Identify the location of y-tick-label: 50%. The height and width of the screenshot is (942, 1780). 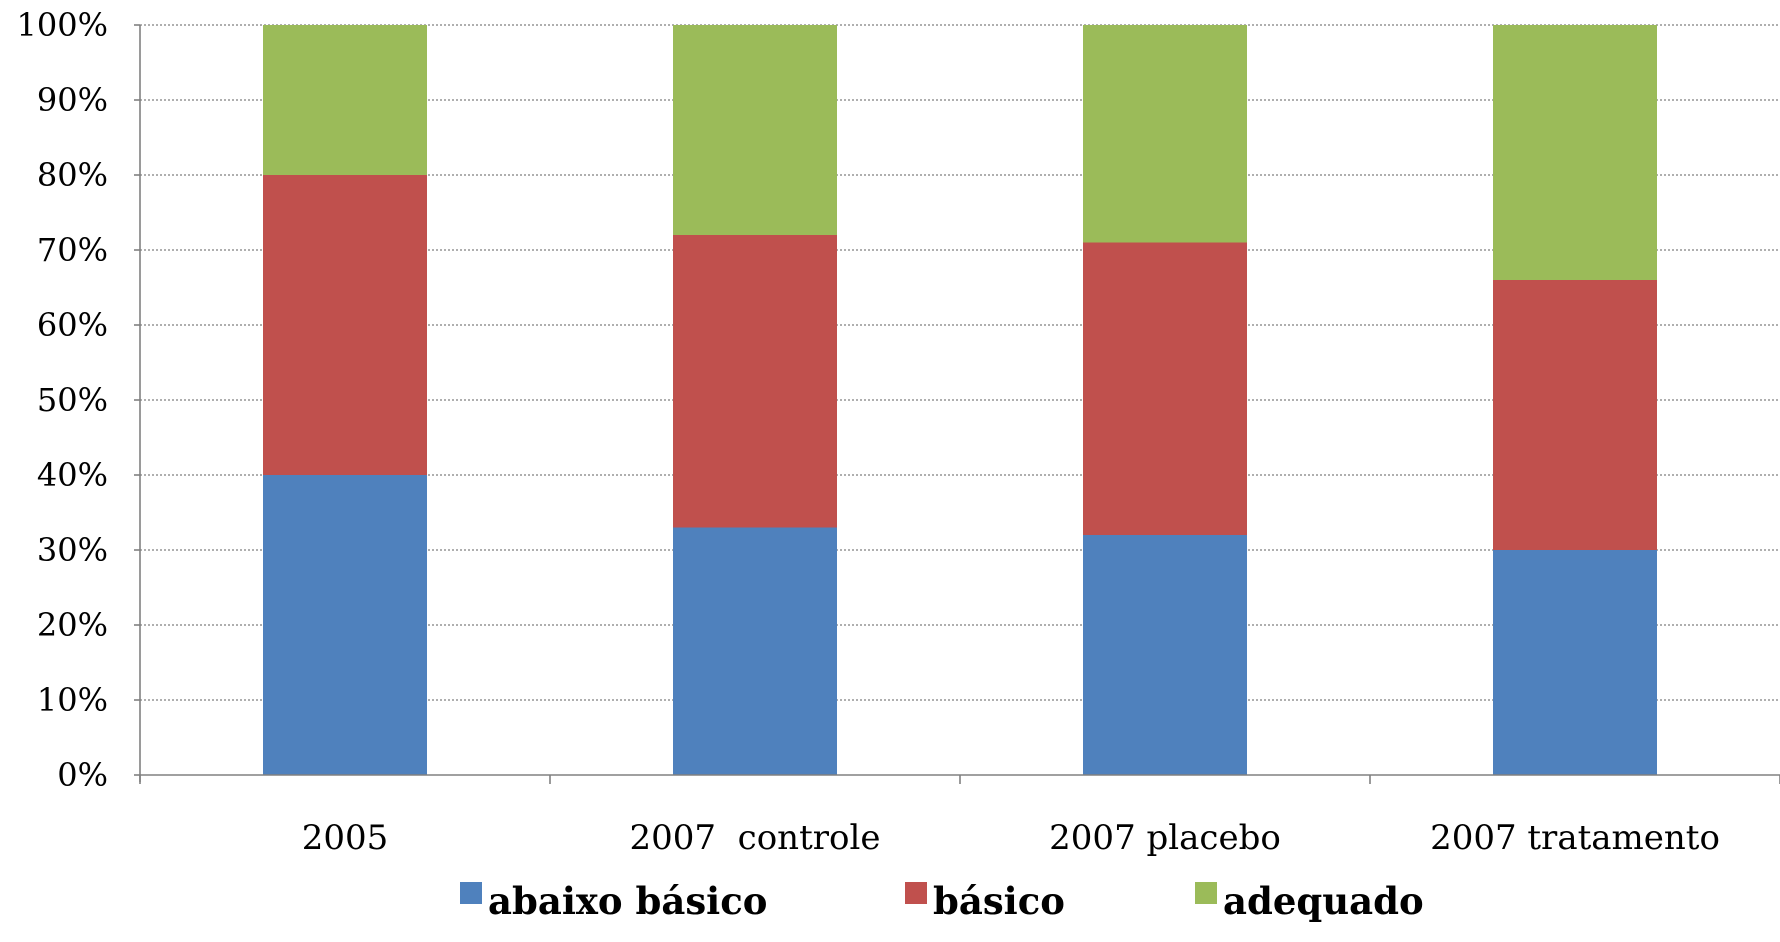
(72, 400).